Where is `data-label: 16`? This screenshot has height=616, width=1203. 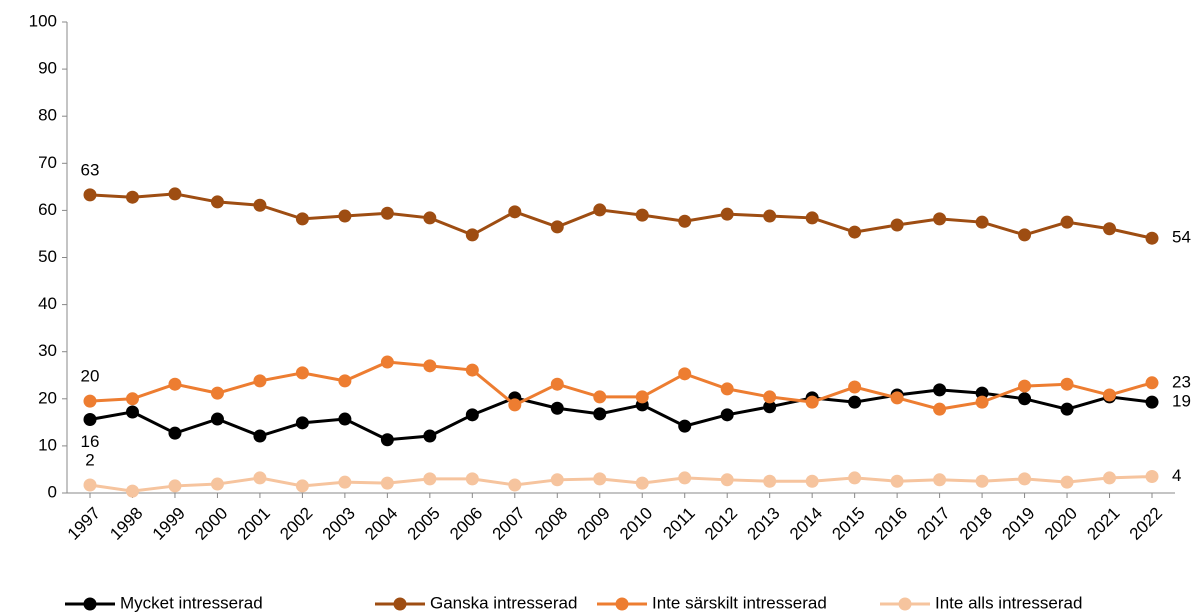
data-label: 16 is located at coordinates (90, 441).